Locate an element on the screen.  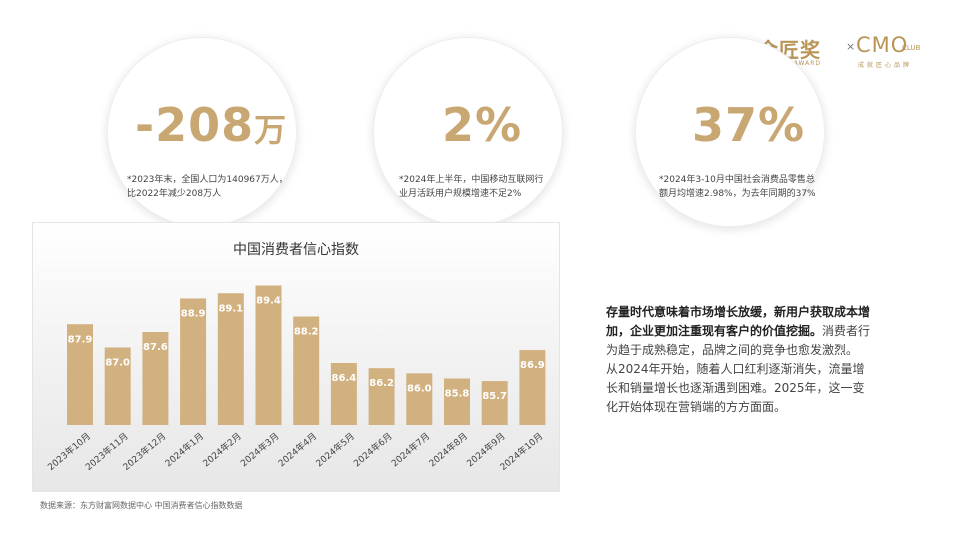
bar-value-label-2: 87.6 is located at coordinates (155, 347).